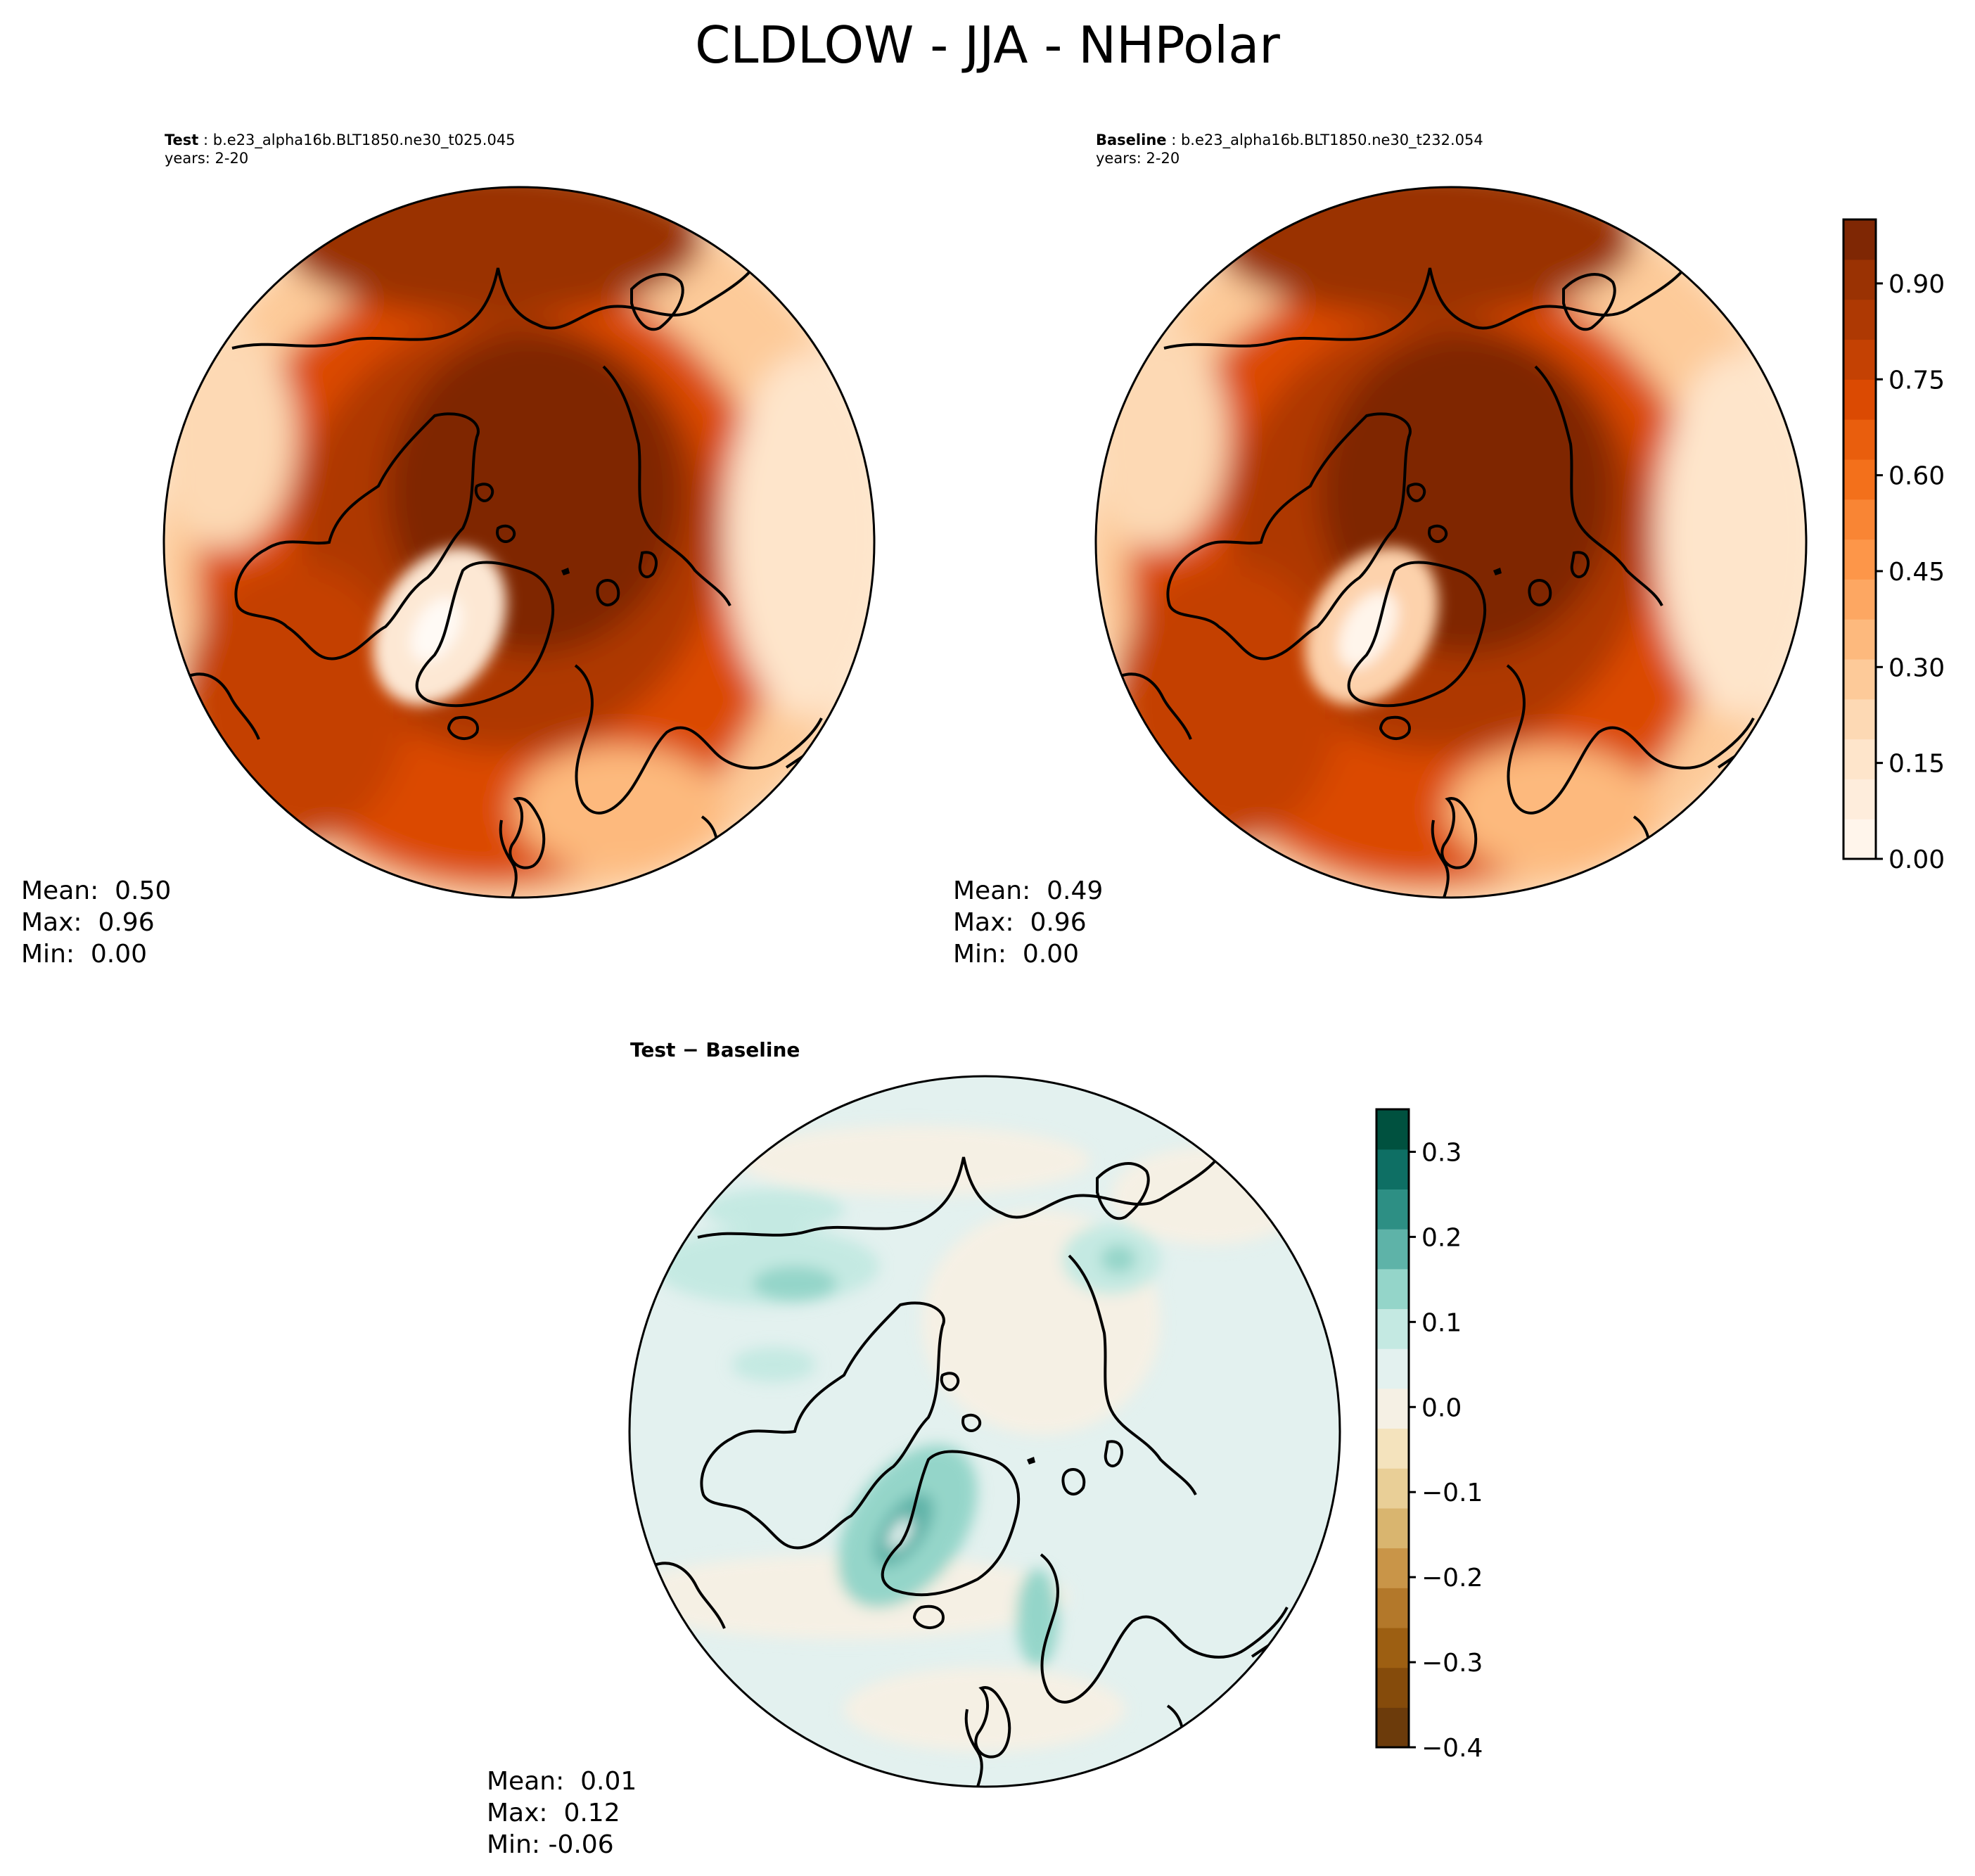 The image size is (1975, 1876). What do you see at coordinates (1916, 572) in the screenshot?
I see `main-colorbar-tick-label: 0.45` at bounding box center [1916, 572].